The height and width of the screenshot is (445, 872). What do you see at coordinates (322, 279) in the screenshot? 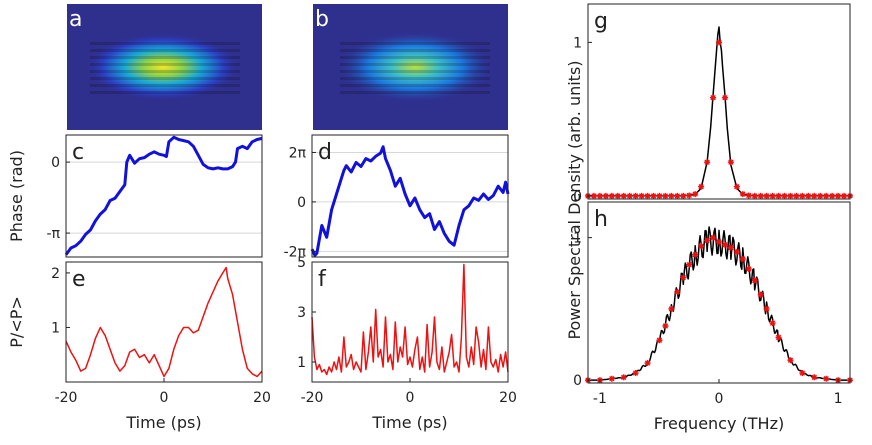
I see `panel-label-f: f` at bounding box center [322, 279].